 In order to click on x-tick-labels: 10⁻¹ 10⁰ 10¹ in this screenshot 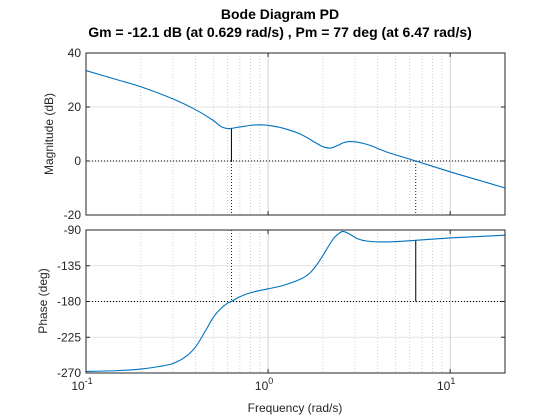, I will do `click(263, 384)`.